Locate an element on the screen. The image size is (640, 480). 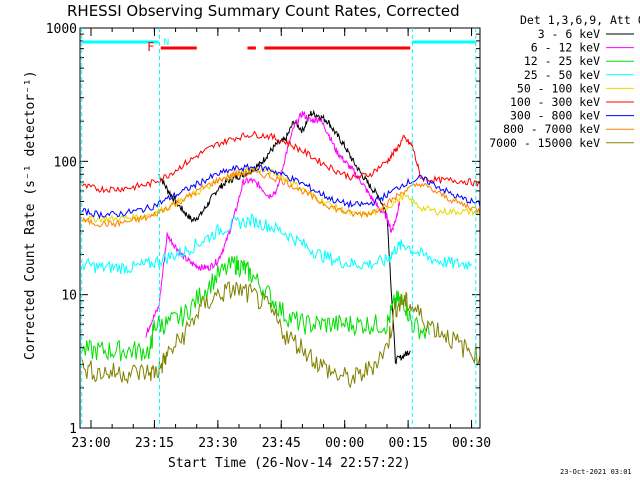
y-tick-label: 1 is located at coordinates (73, 429).